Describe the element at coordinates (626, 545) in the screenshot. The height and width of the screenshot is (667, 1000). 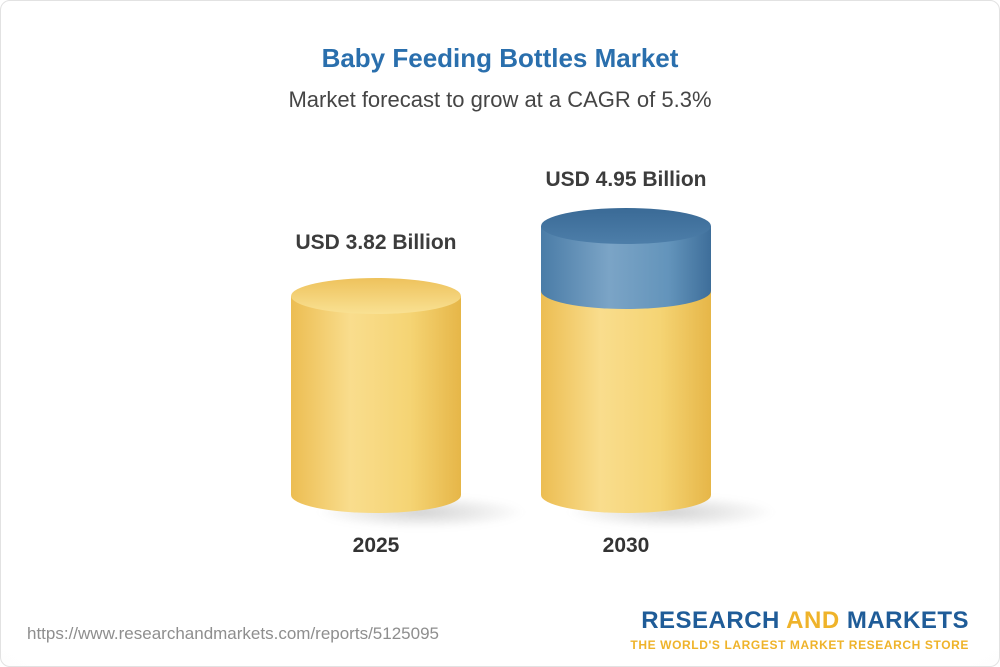
I see `x-axis-label-2030: 2030` at that location.